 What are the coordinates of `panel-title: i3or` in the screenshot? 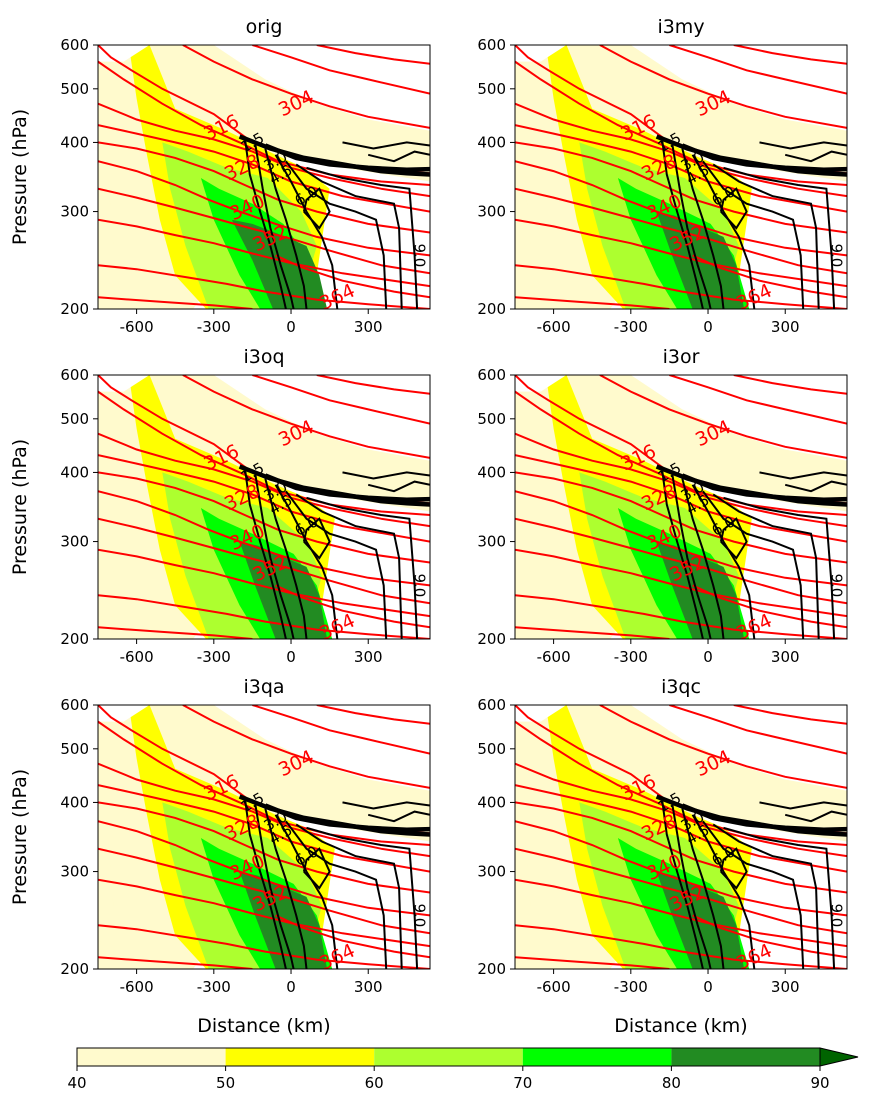 It's located at (681, 357).